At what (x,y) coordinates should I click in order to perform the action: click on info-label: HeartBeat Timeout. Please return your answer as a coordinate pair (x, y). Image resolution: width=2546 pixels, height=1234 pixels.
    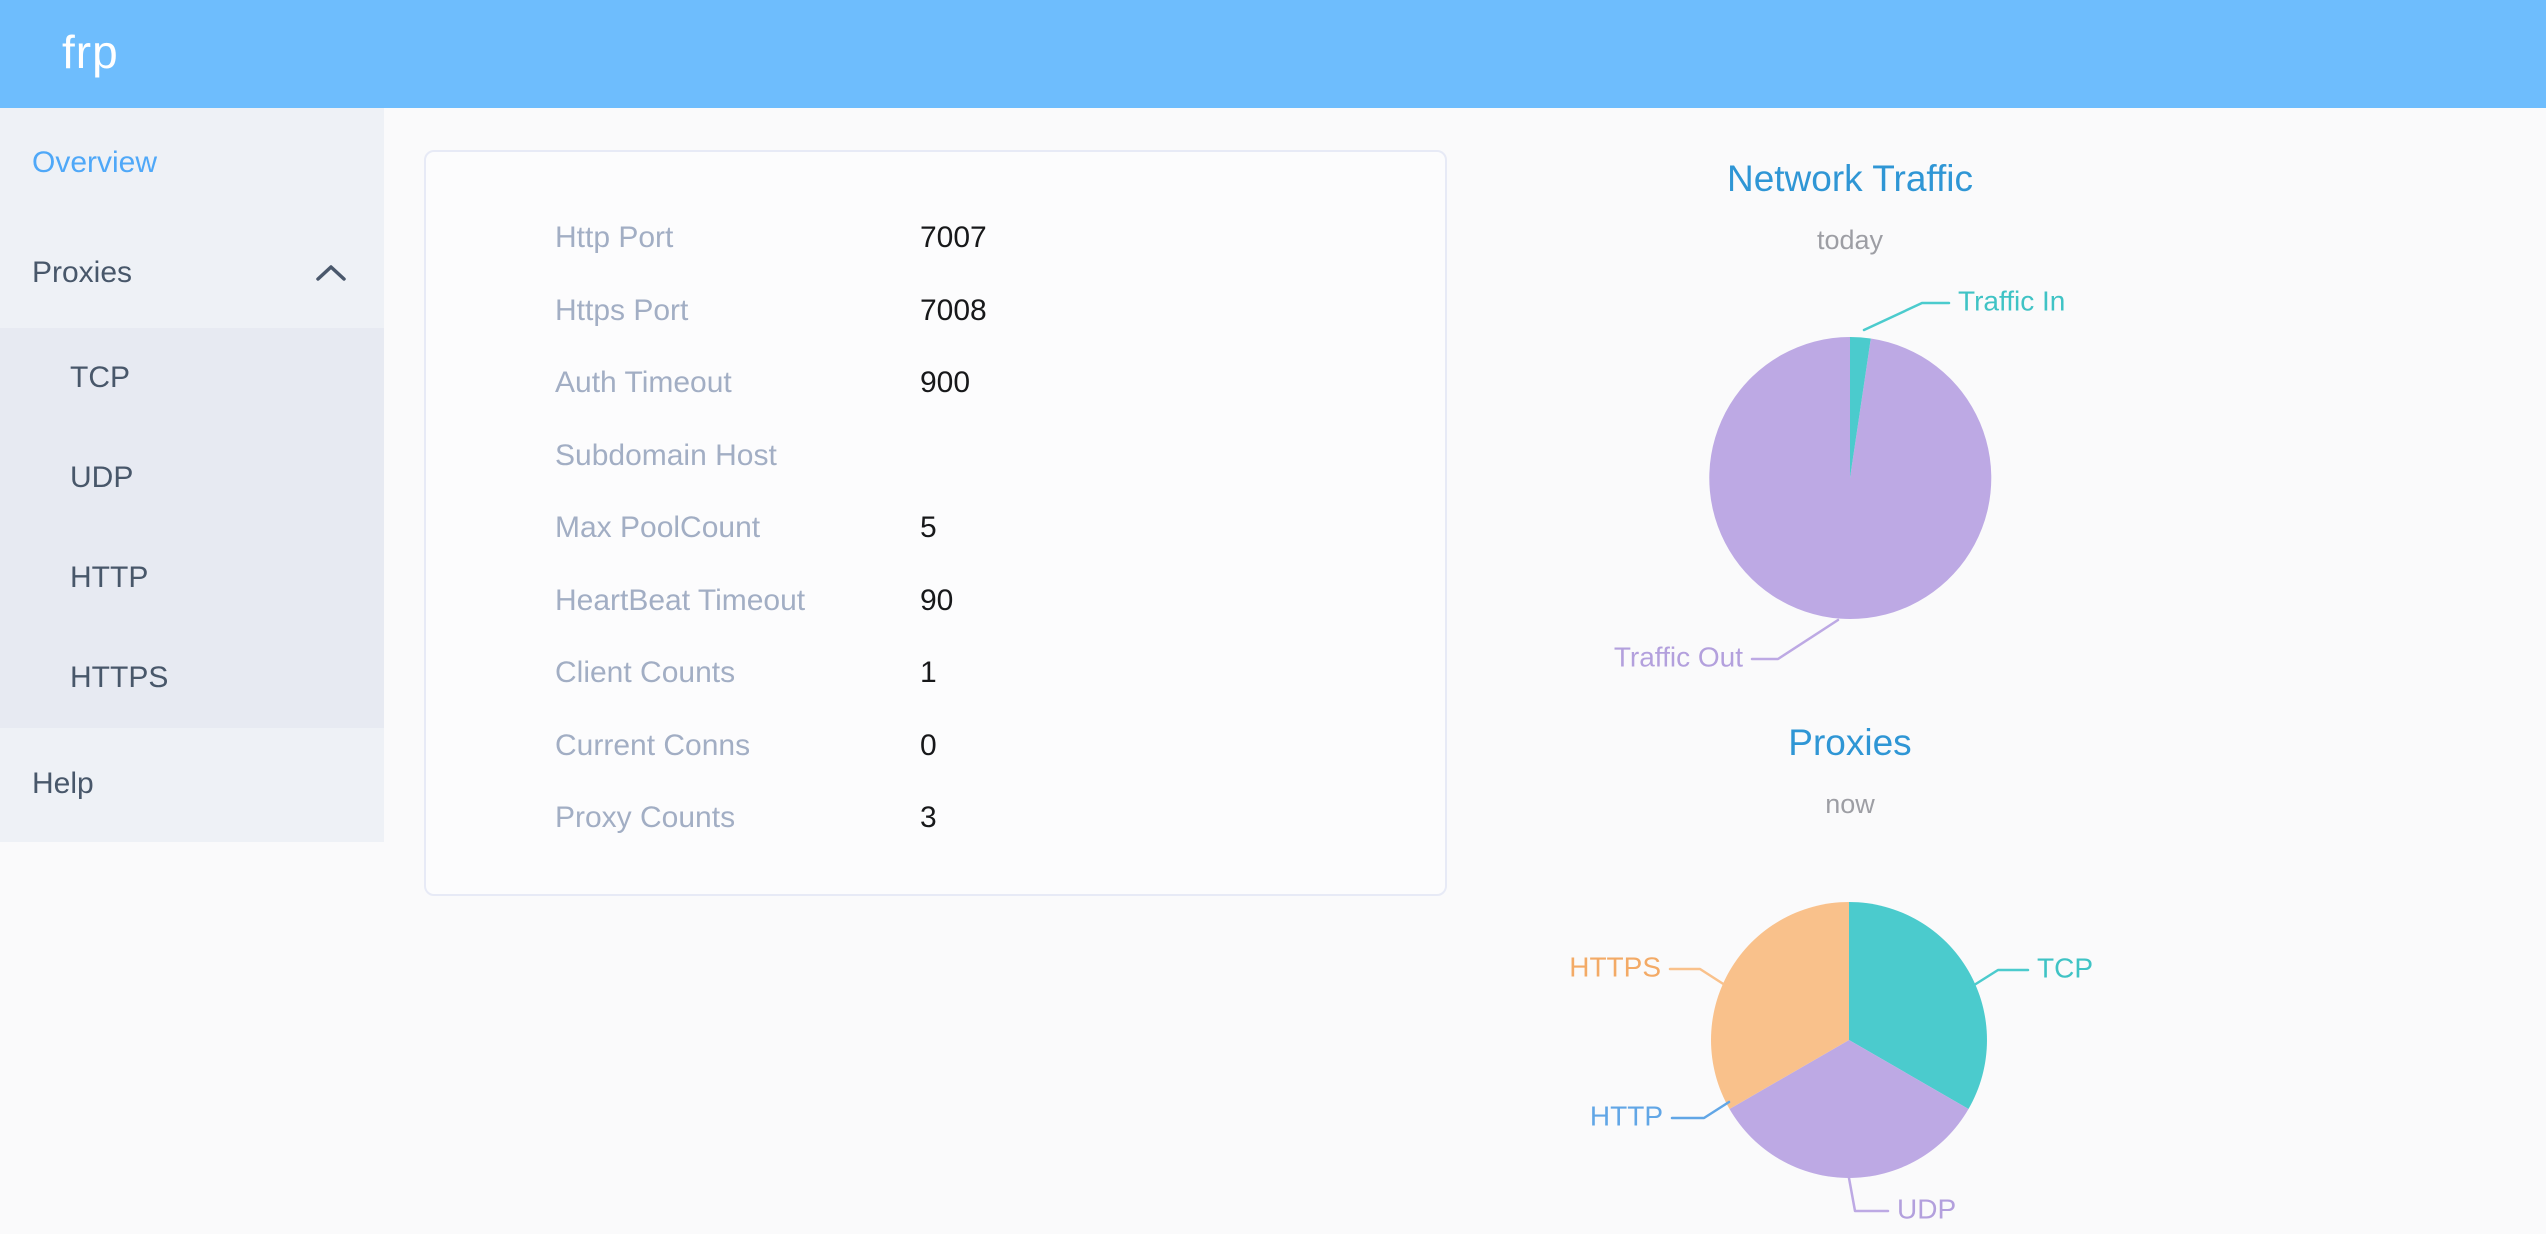
    Looking at the image, I should click on (680, 600).